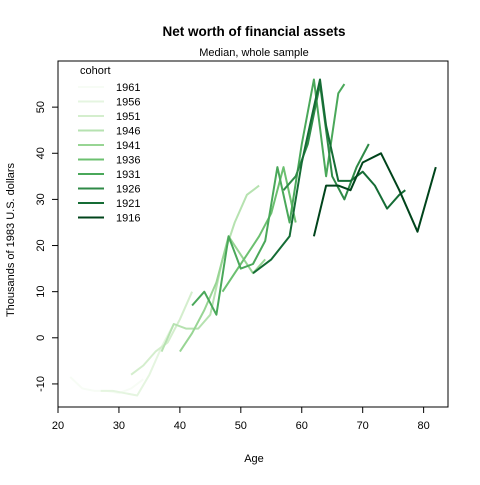  Describe the element at coordinates (253, 31) in the screenshot. I see `chart-title: Net worth of financial assets` at that location.